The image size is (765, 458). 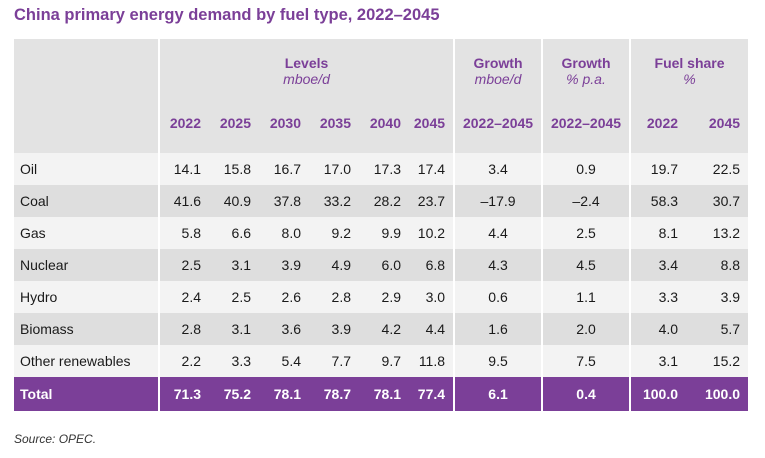 I want to click on year-header: 2045, so click(x=432, y=123).